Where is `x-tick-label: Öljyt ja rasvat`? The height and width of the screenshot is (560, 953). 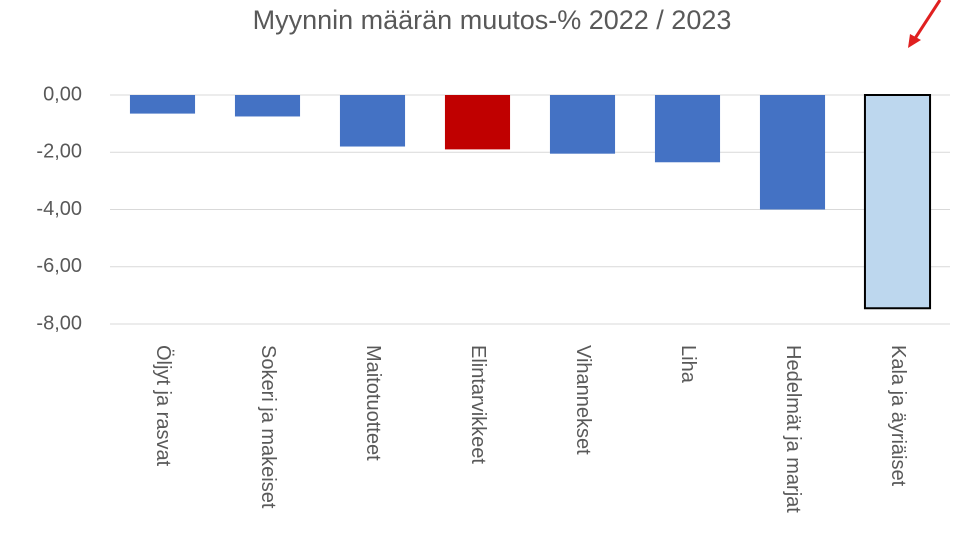
x-tick-label: Öljyt ja rasvat is located at coordinates (163, 406).